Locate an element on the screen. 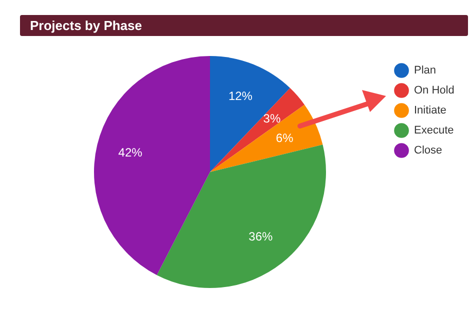 This screenshot has width=474, height=313. data-label: 6% is located at coordinates (285, 137).